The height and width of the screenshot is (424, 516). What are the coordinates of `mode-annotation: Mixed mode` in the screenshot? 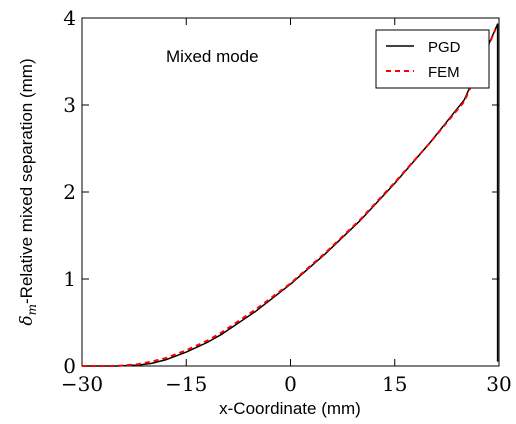 It's located at (212, 56).